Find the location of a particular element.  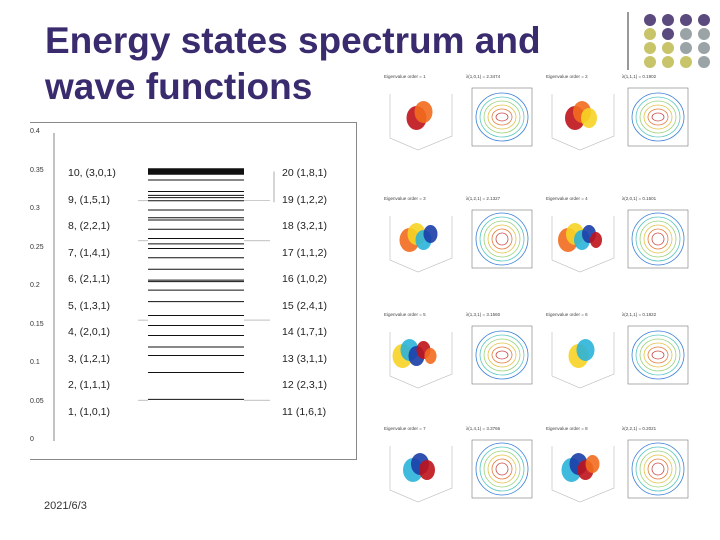

state-label-right: 11 (1,6,1) is located at coordinates (304, 411).